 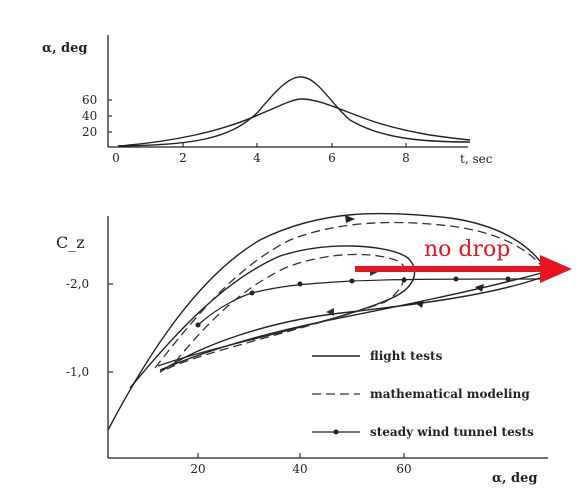 What do you see at coordinates (467, 249) in the screenshot?
I see `no-drop-annotation: no drop` at bounding box center [467, 249].